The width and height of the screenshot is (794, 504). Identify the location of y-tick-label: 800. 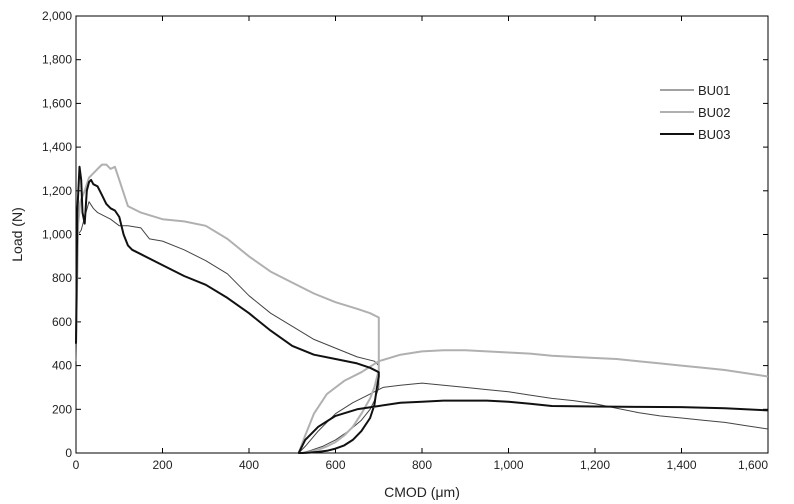
(62, 278).